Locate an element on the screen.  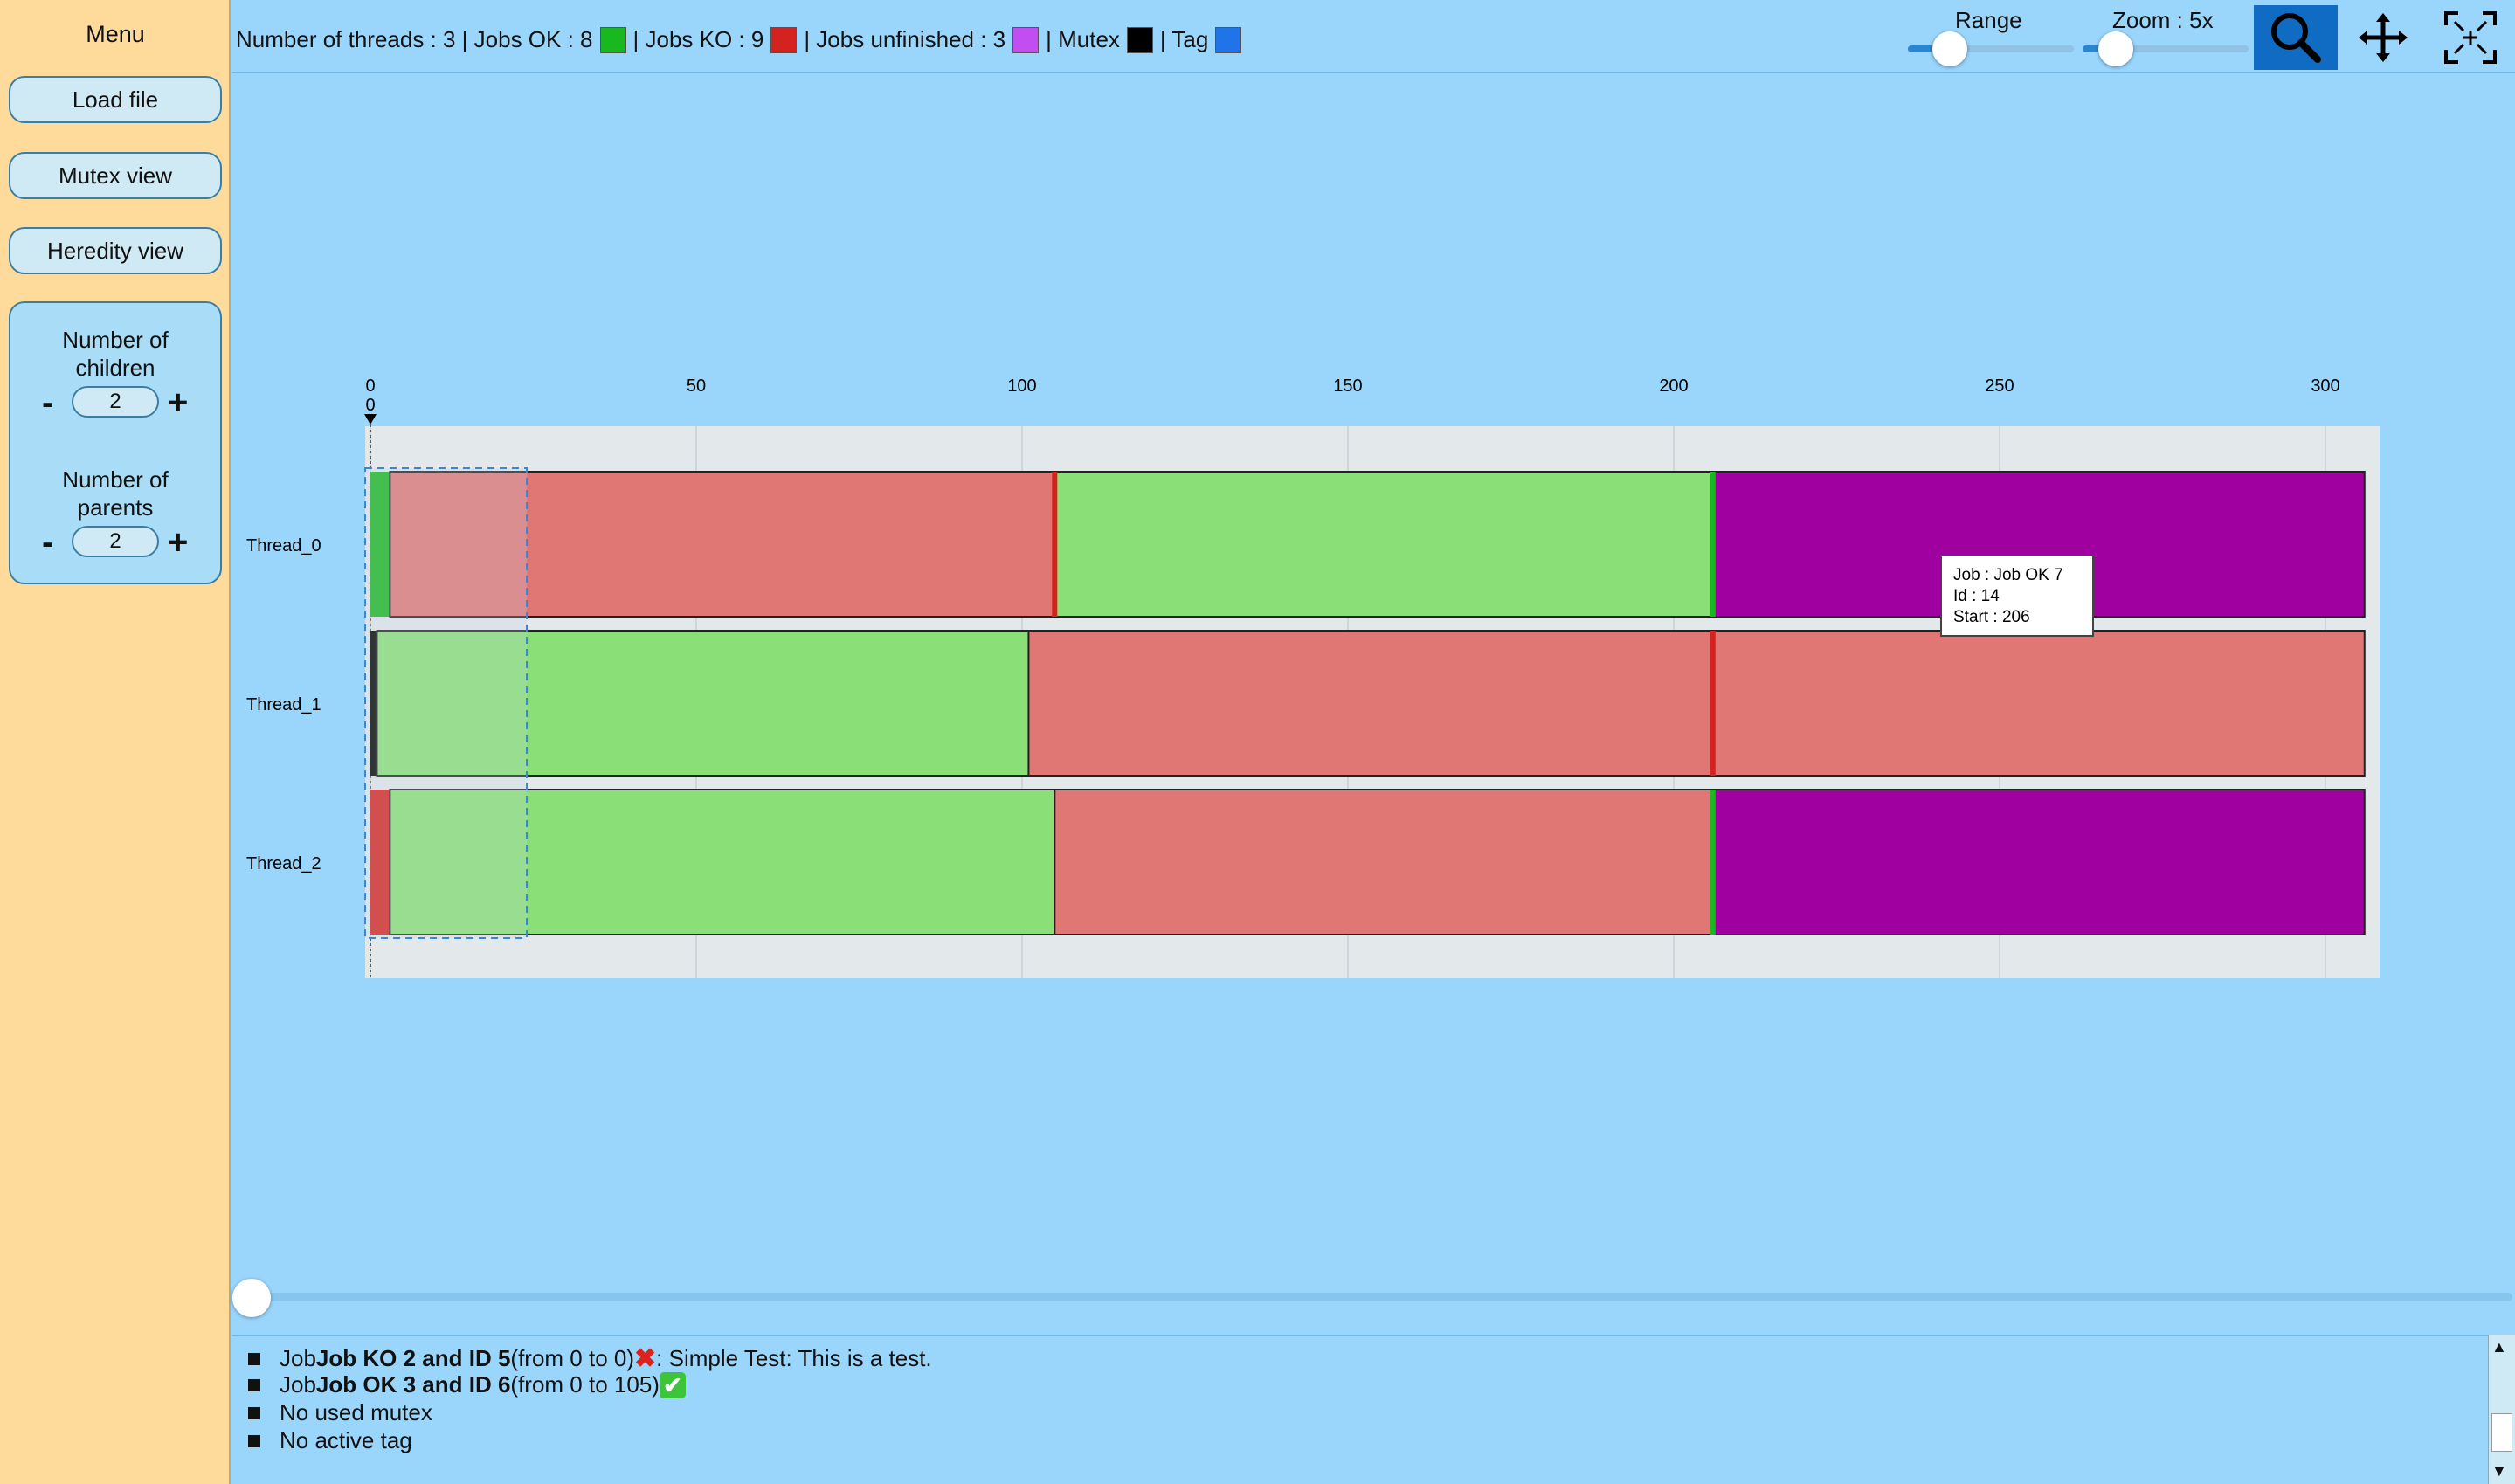
log-range: (from 0 to 0) is located at coordinates (572, 1358).